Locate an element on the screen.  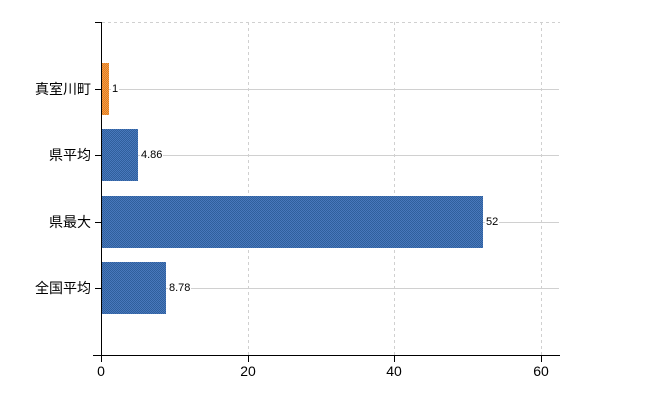
category-label: 真室川町 is located at coordinates (63, 89).